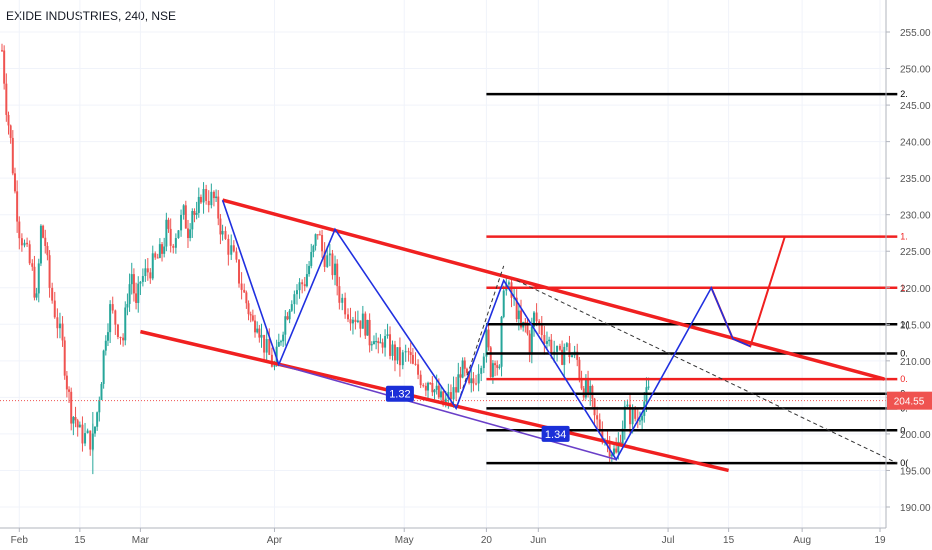 This screenshot has width=932, height=550. Describe the element at coordinates (668, 540) in the screenshot. I see `x-tick-label: Jul` at that location.